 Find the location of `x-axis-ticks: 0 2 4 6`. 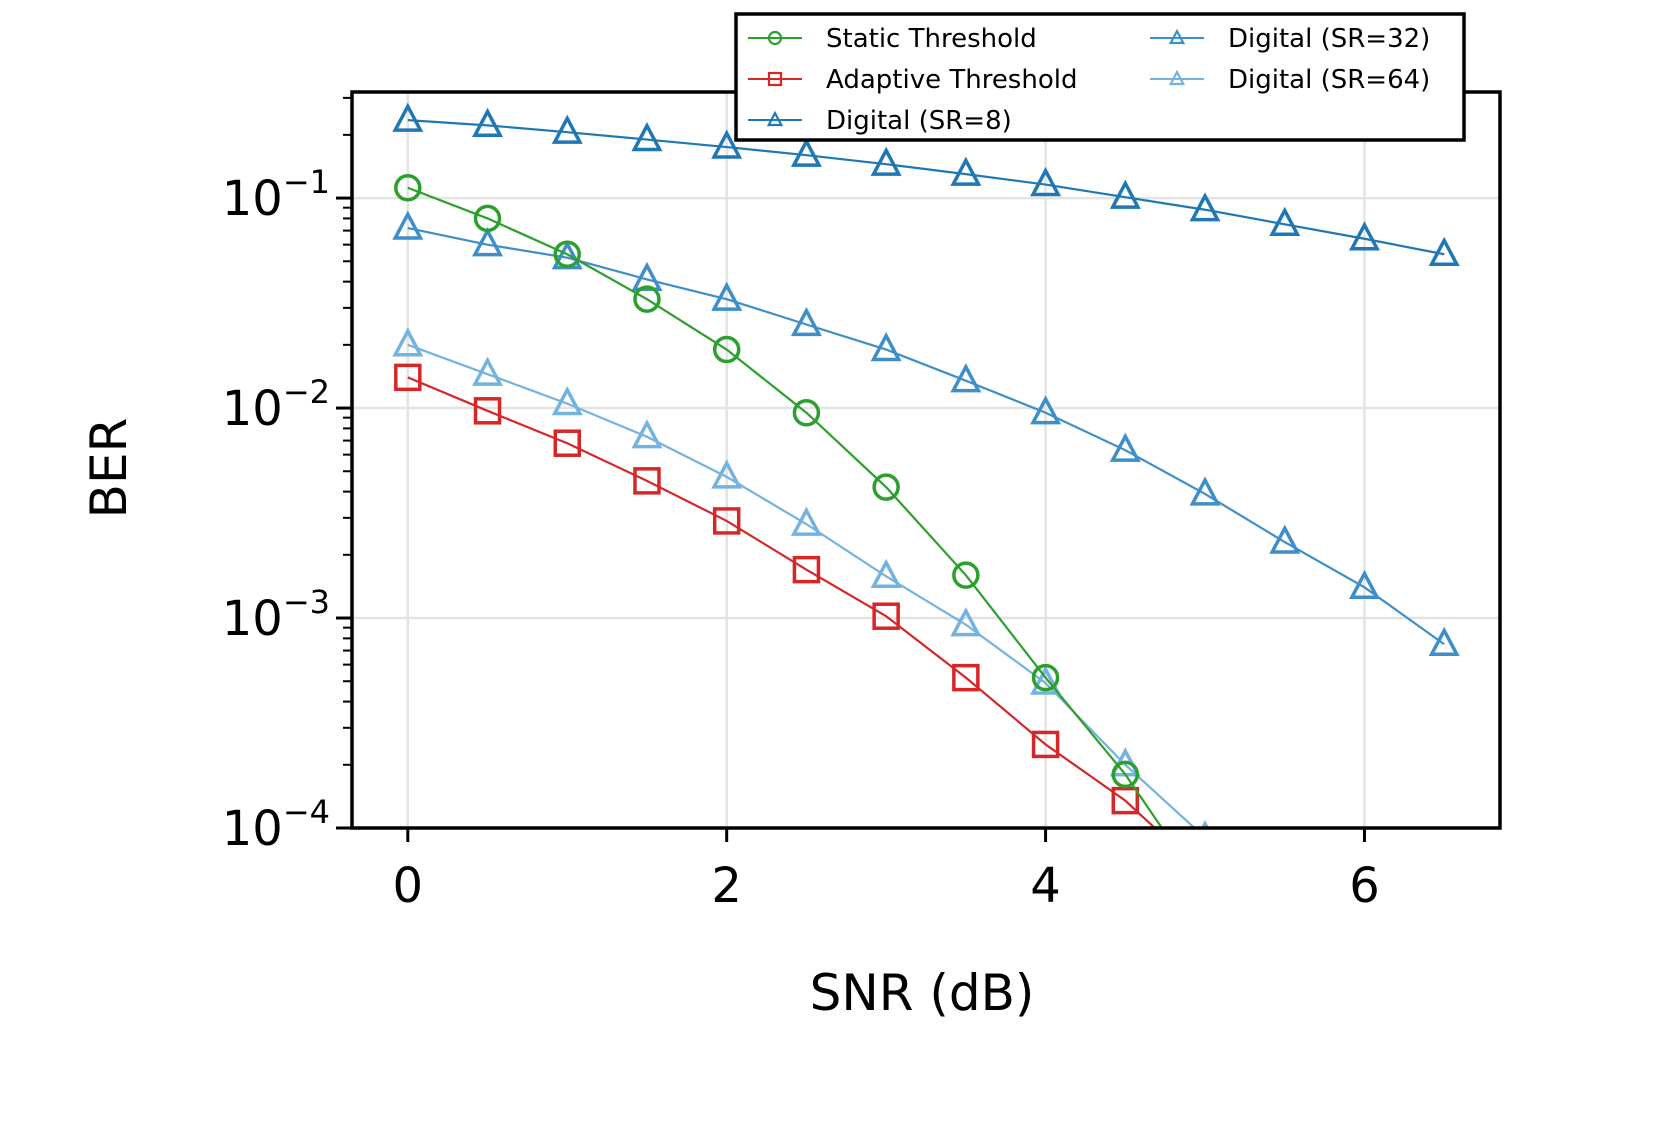

x-axis-ticks: 0 2 4 6 is located at coordinates (886, 871).